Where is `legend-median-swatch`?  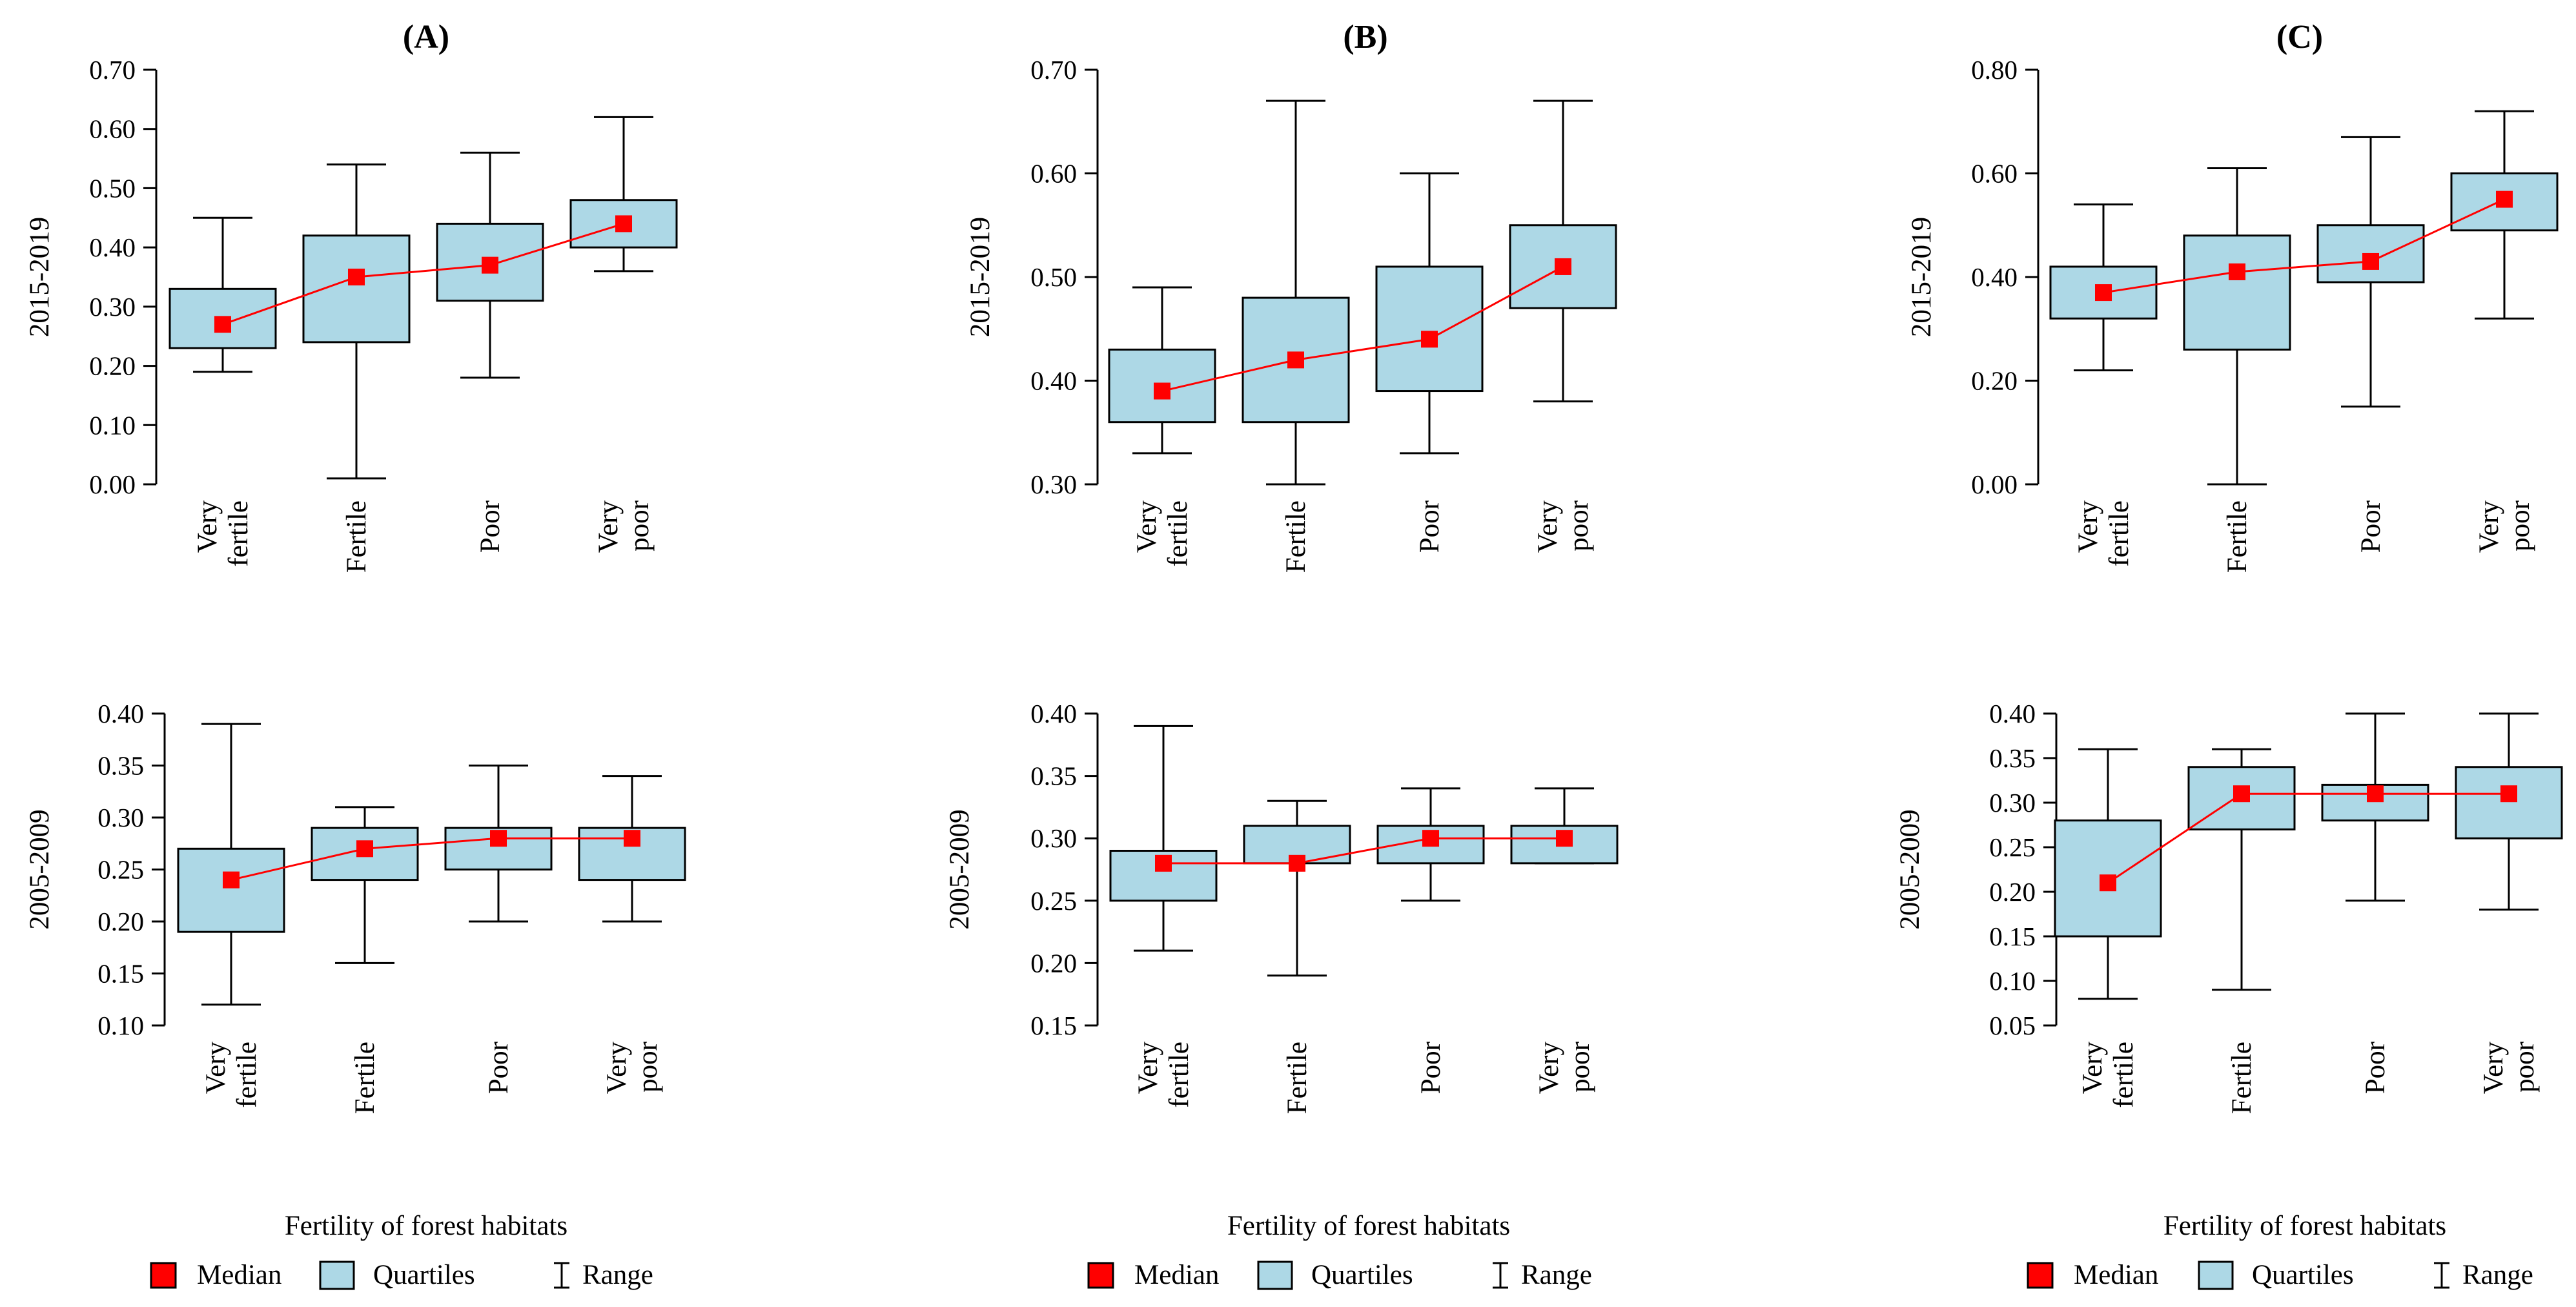 legend-median-swatch is located at coordinates (1100, 1275).